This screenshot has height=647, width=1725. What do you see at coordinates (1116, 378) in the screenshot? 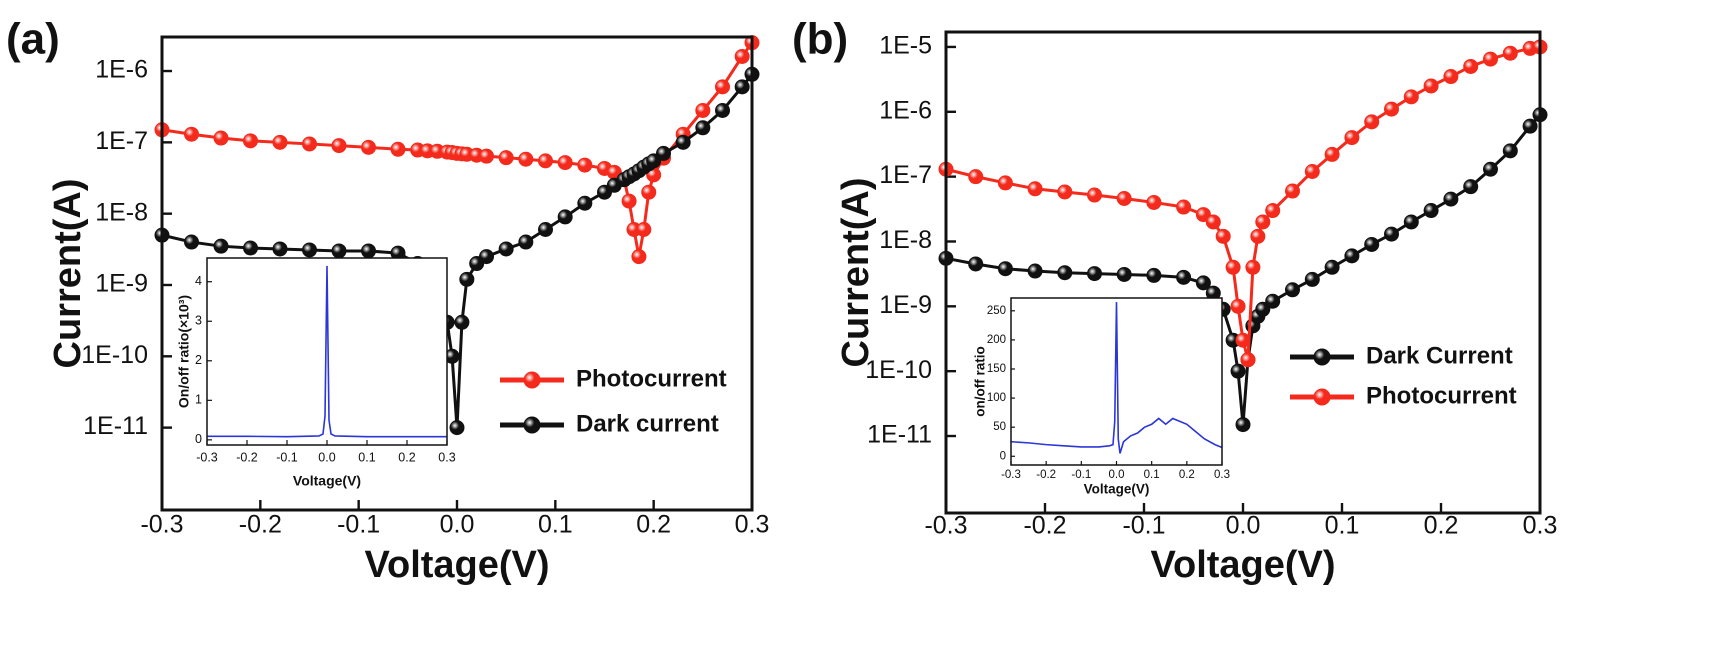
I see `series-line` at bounding box center [1116, 378].